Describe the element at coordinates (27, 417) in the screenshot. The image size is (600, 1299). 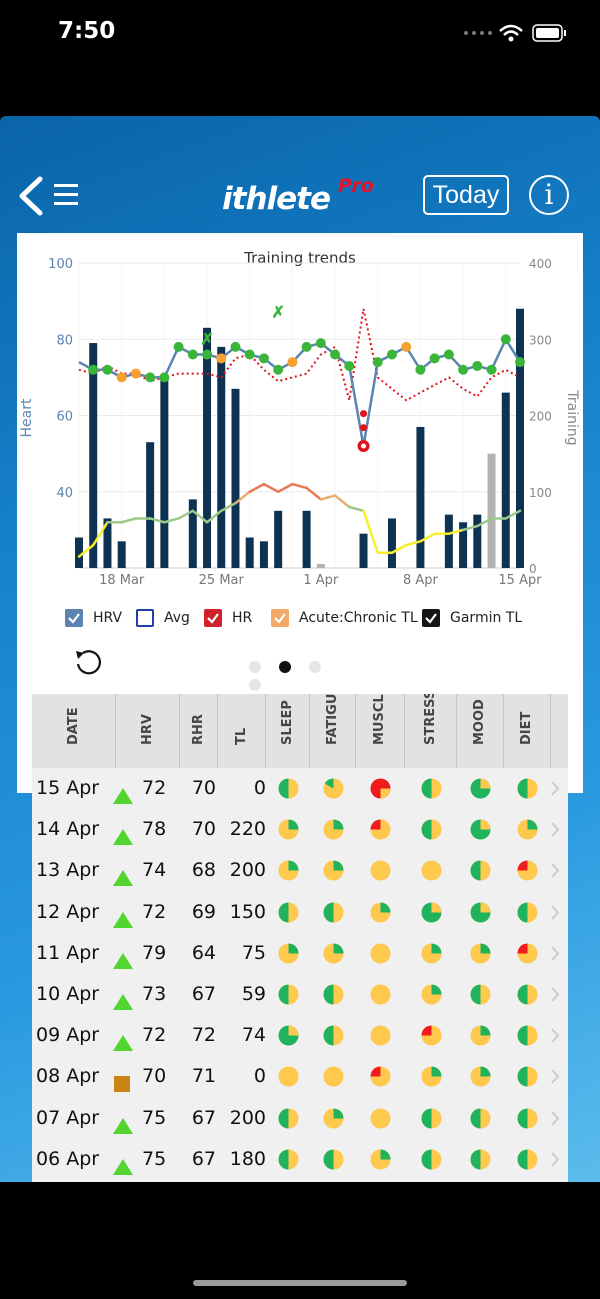
I see `left-axis-label: Heart` at that location.